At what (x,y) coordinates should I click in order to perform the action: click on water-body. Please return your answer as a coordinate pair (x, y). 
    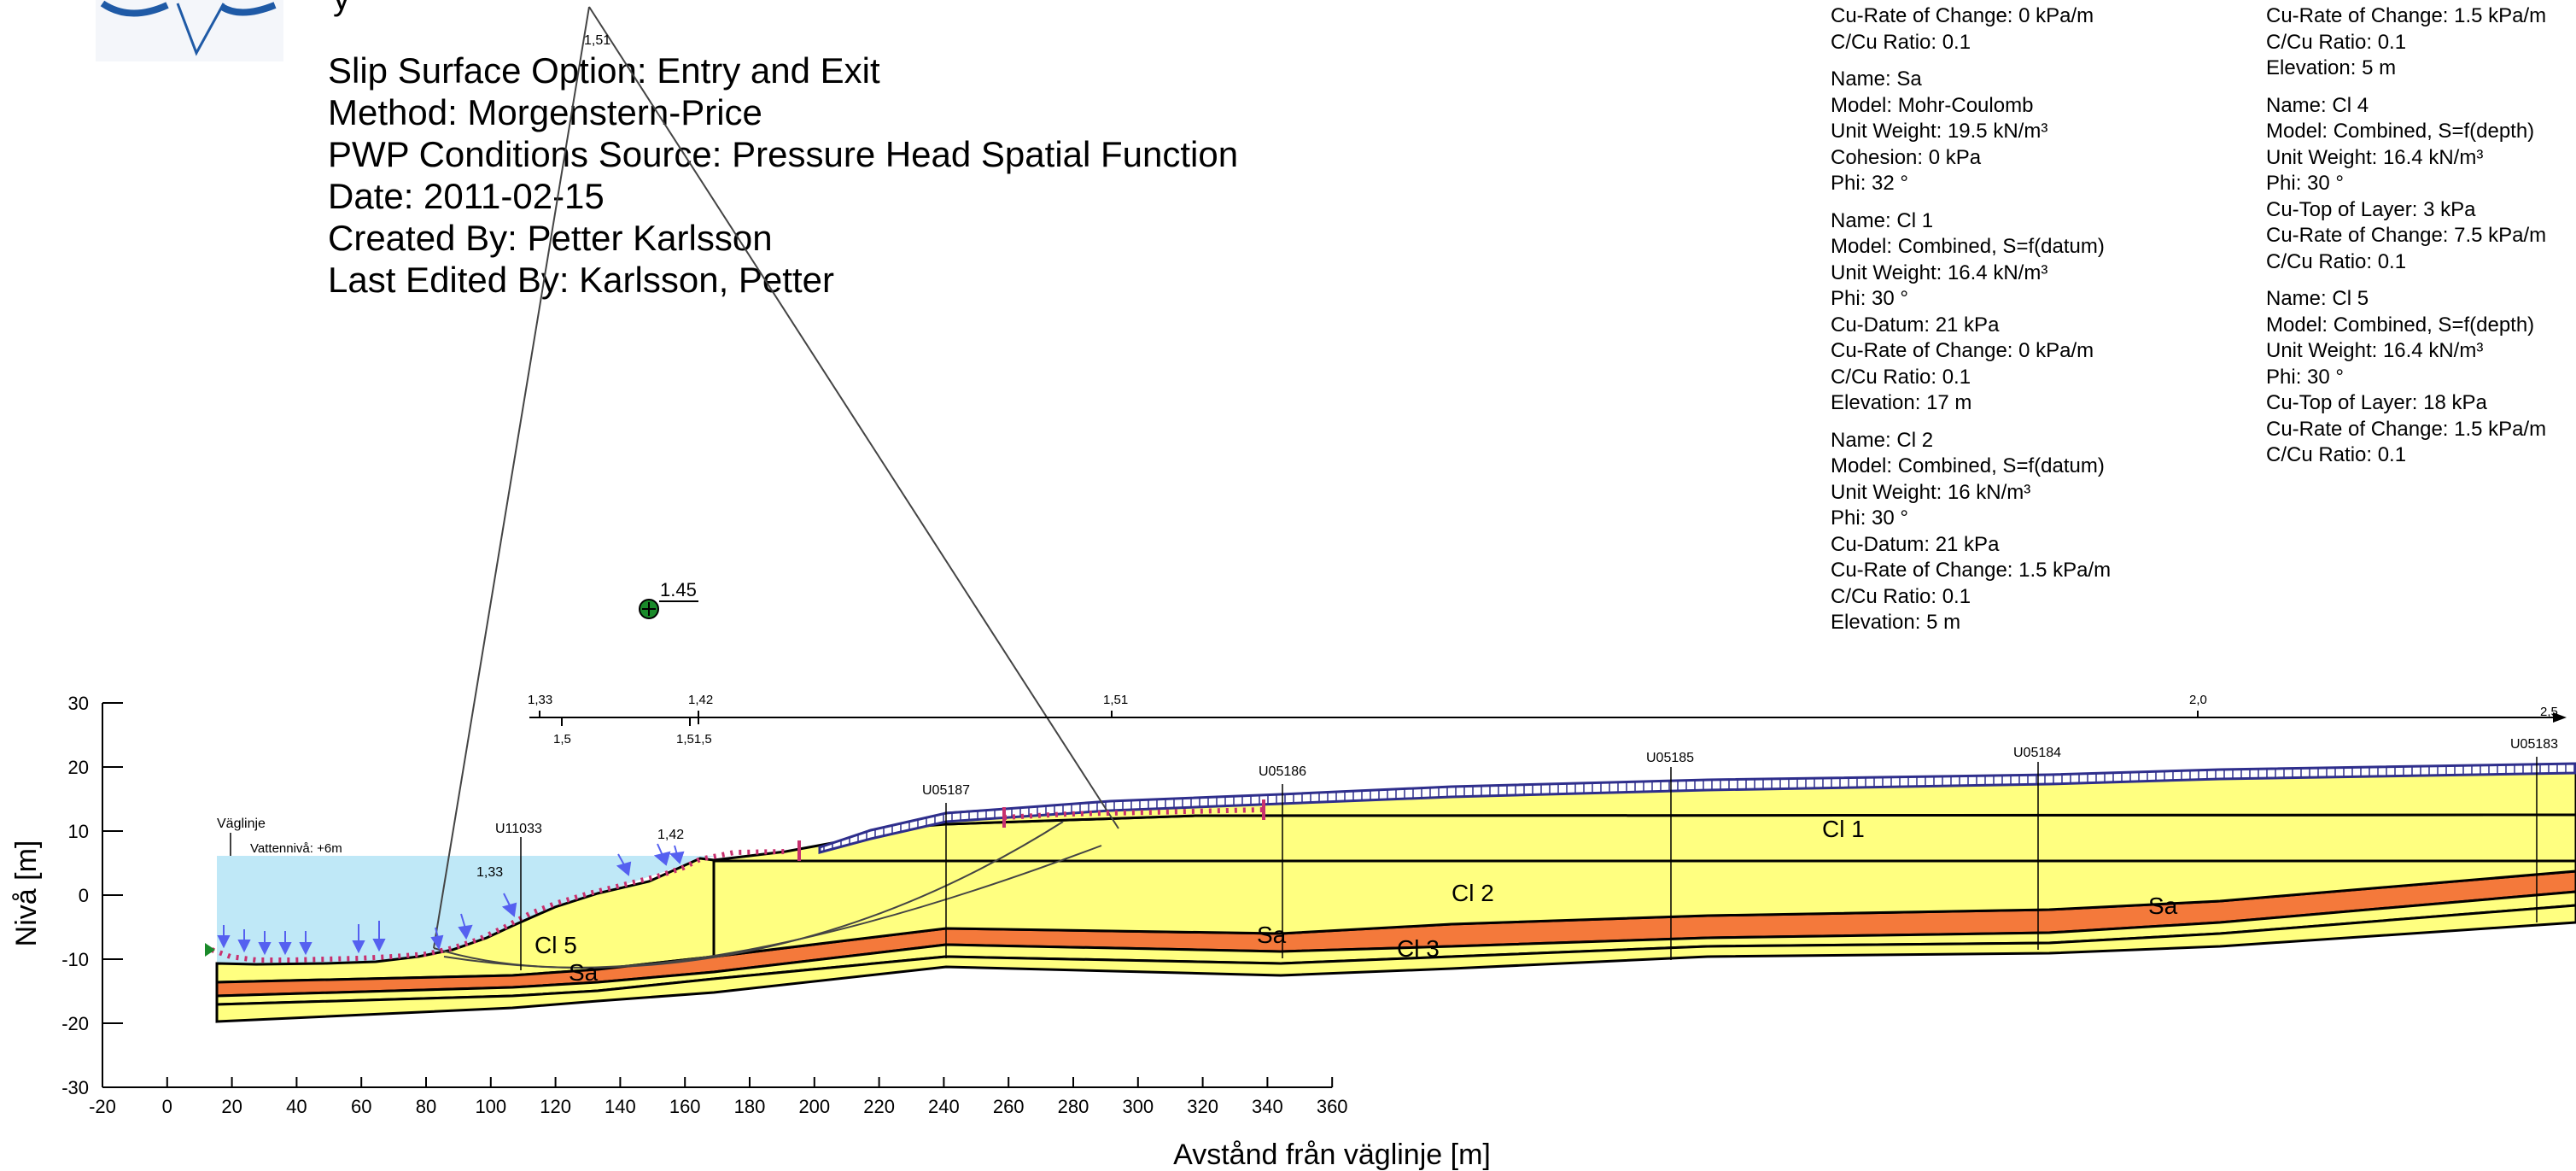
    Looking at the image, I should click on (467, 910).